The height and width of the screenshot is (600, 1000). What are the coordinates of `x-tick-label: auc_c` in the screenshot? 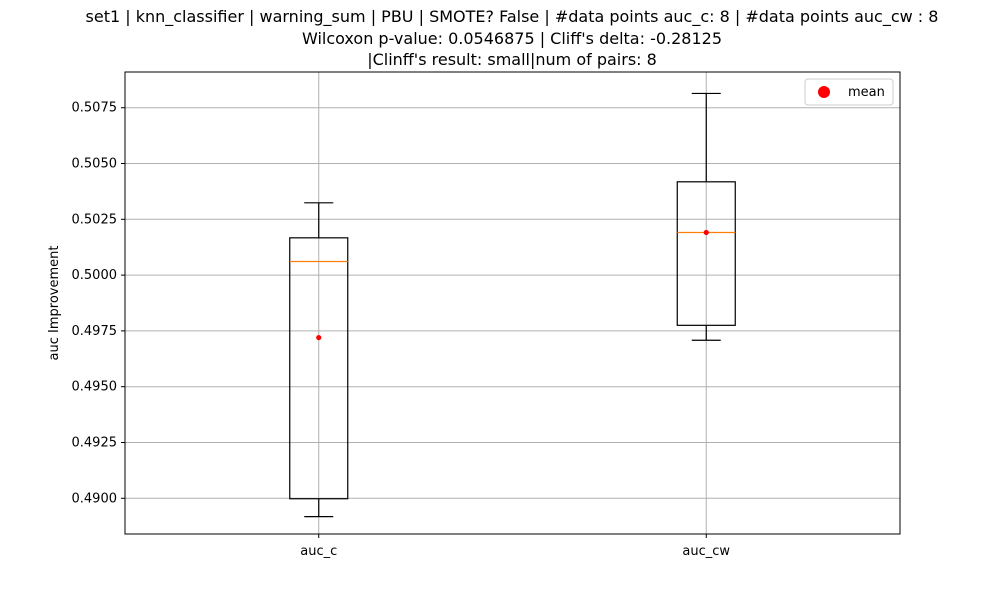 It's located at (318, 551).